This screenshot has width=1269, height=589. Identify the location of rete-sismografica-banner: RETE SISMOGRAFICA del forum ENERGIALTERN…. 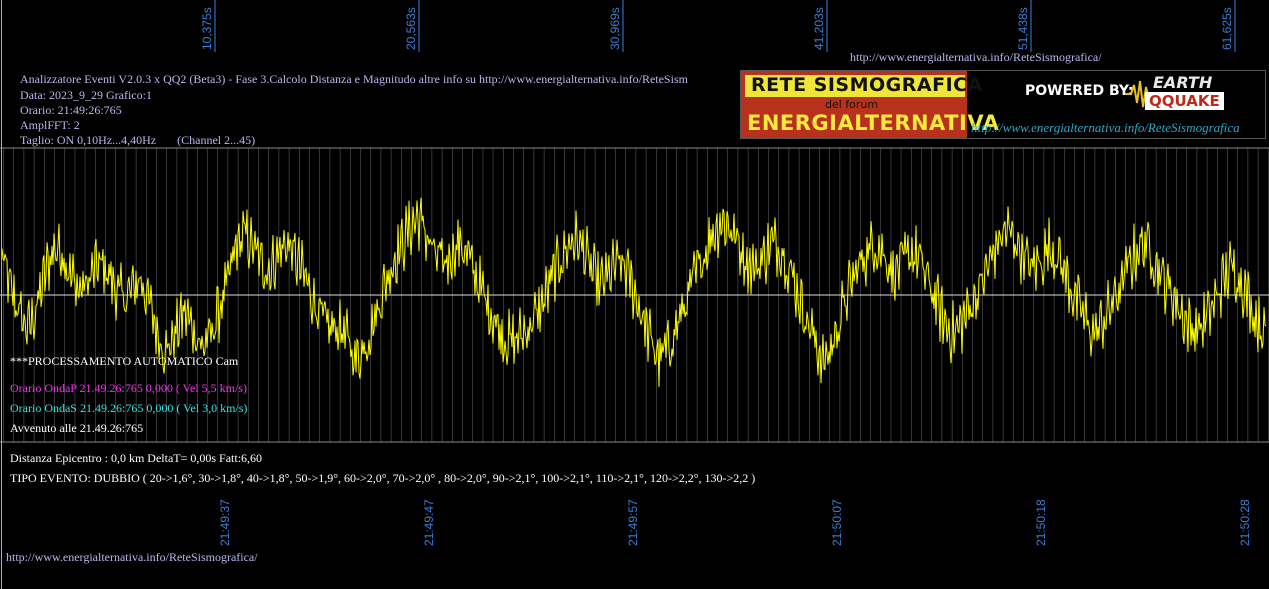
(1003, 104).